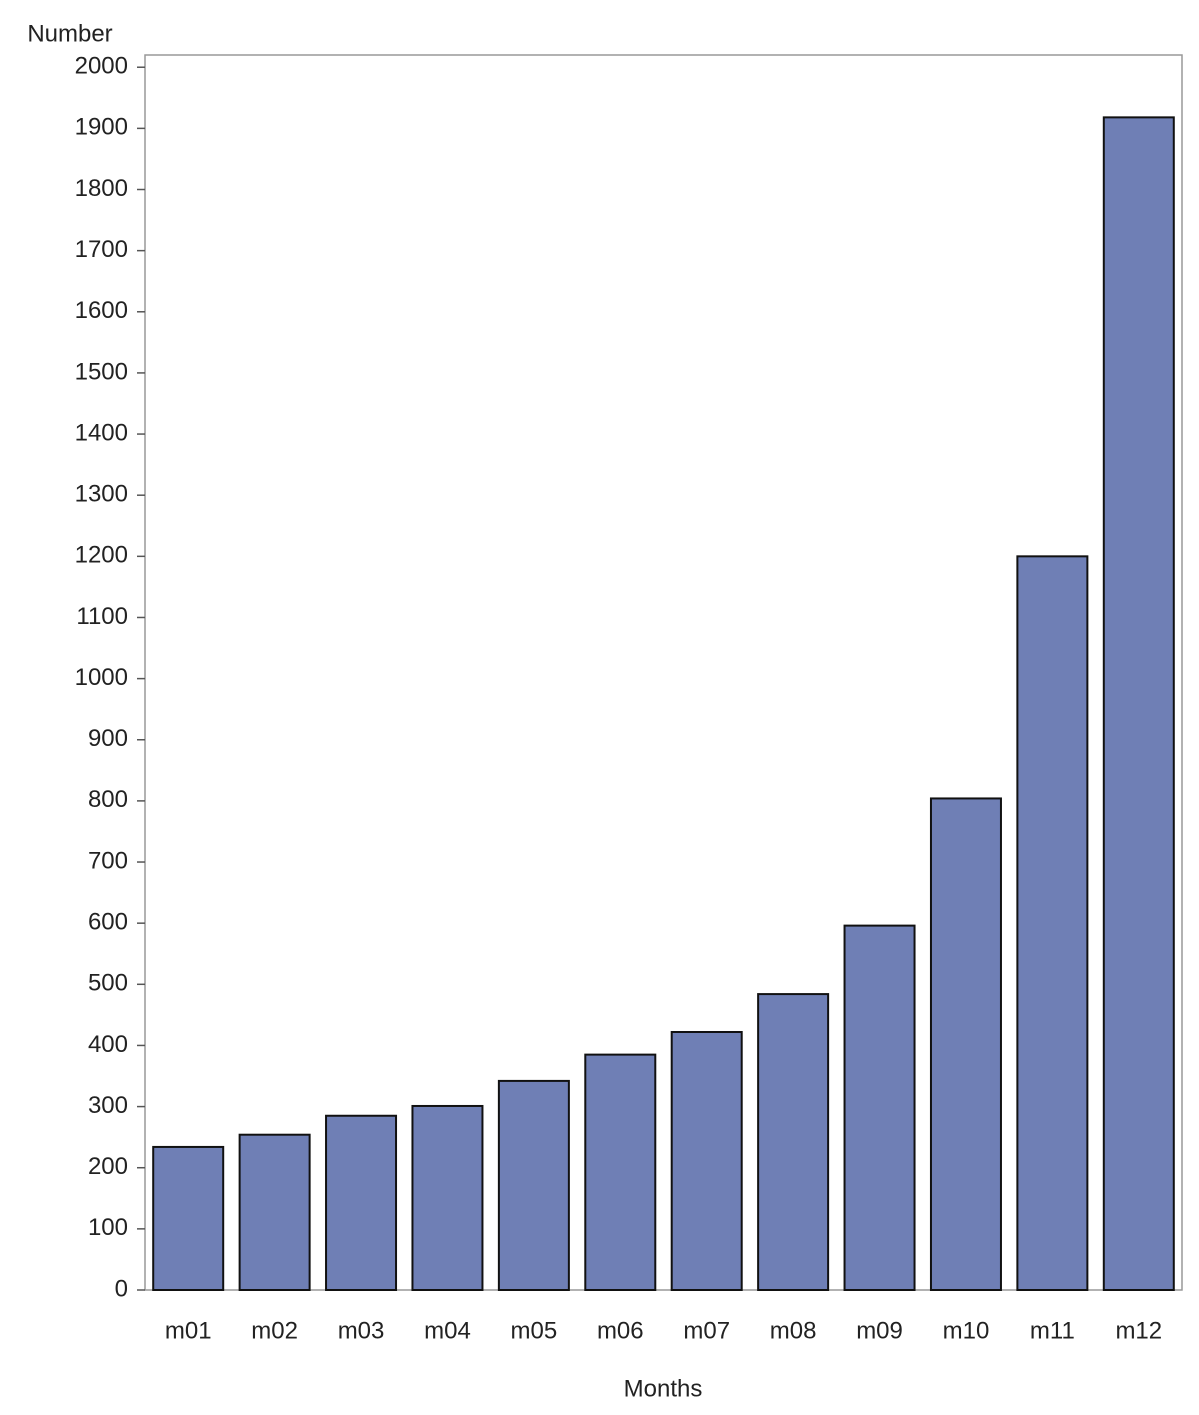 The image size is (1199, 1415). I want to click on x-tick-label: m04, so click(447, 1330).